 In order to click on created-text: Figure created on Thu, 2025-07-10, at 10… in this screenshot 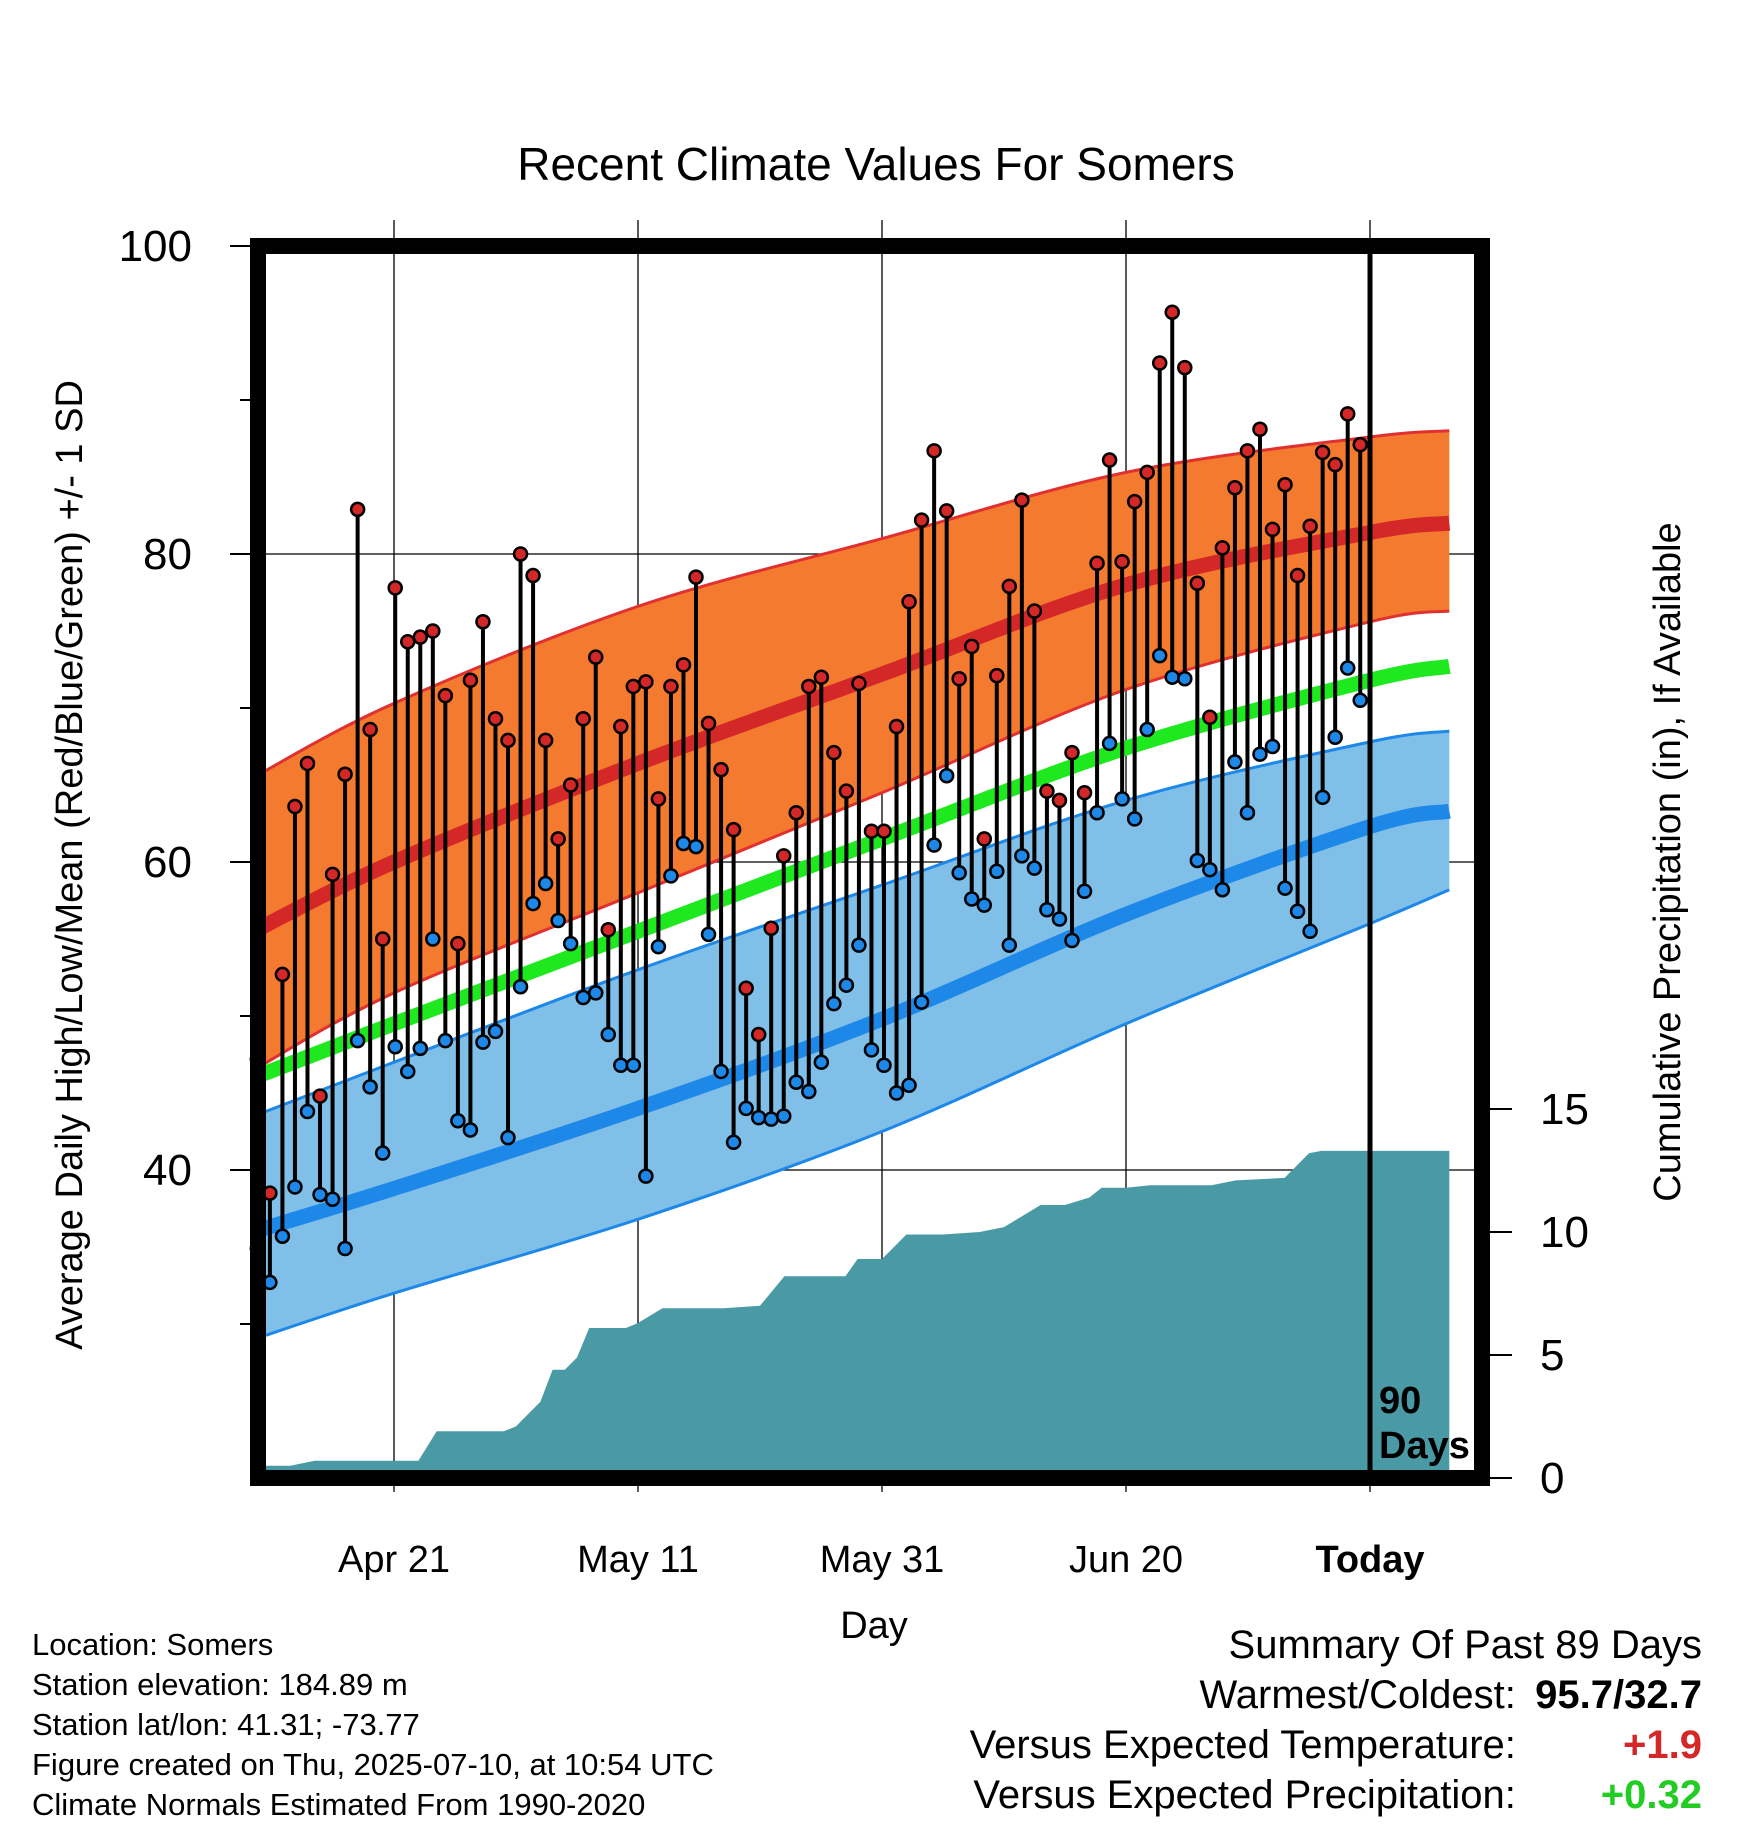, I will do `click(373, 1764)`.